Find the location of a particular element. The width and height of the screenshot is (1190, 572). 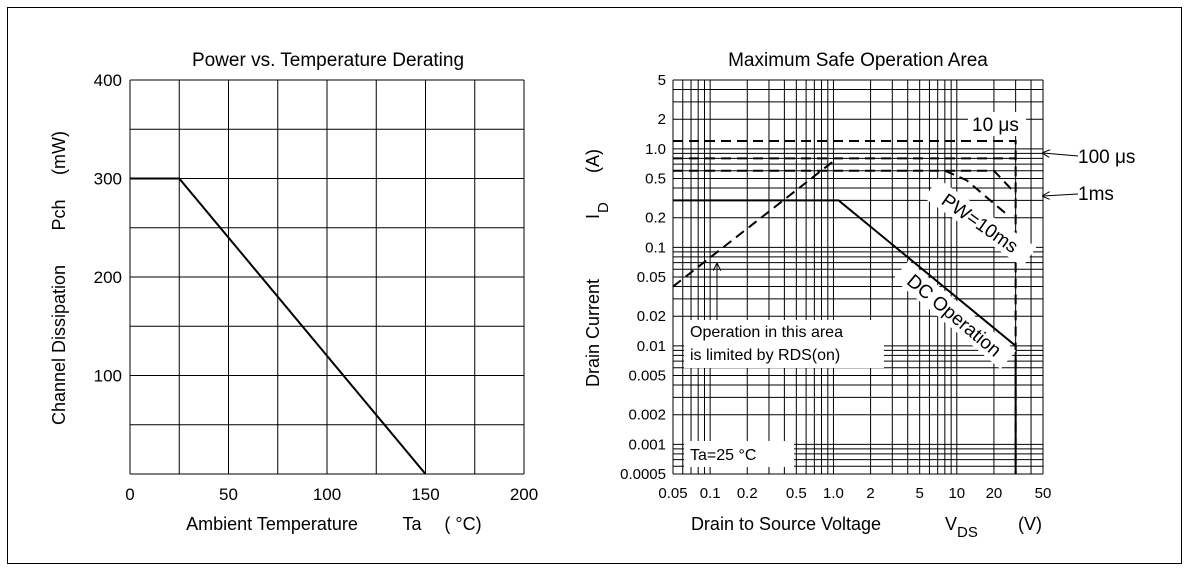

soa-x-unit: (V) is located at coordinates (1030, 524).